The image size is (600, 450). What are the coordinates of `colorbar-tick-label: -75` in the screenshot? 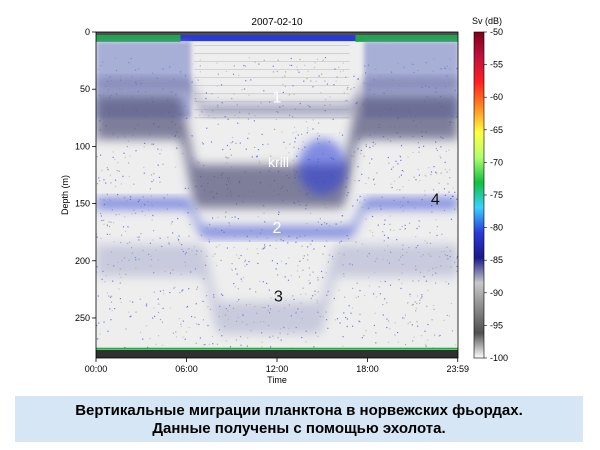 It's located at (496, 195).